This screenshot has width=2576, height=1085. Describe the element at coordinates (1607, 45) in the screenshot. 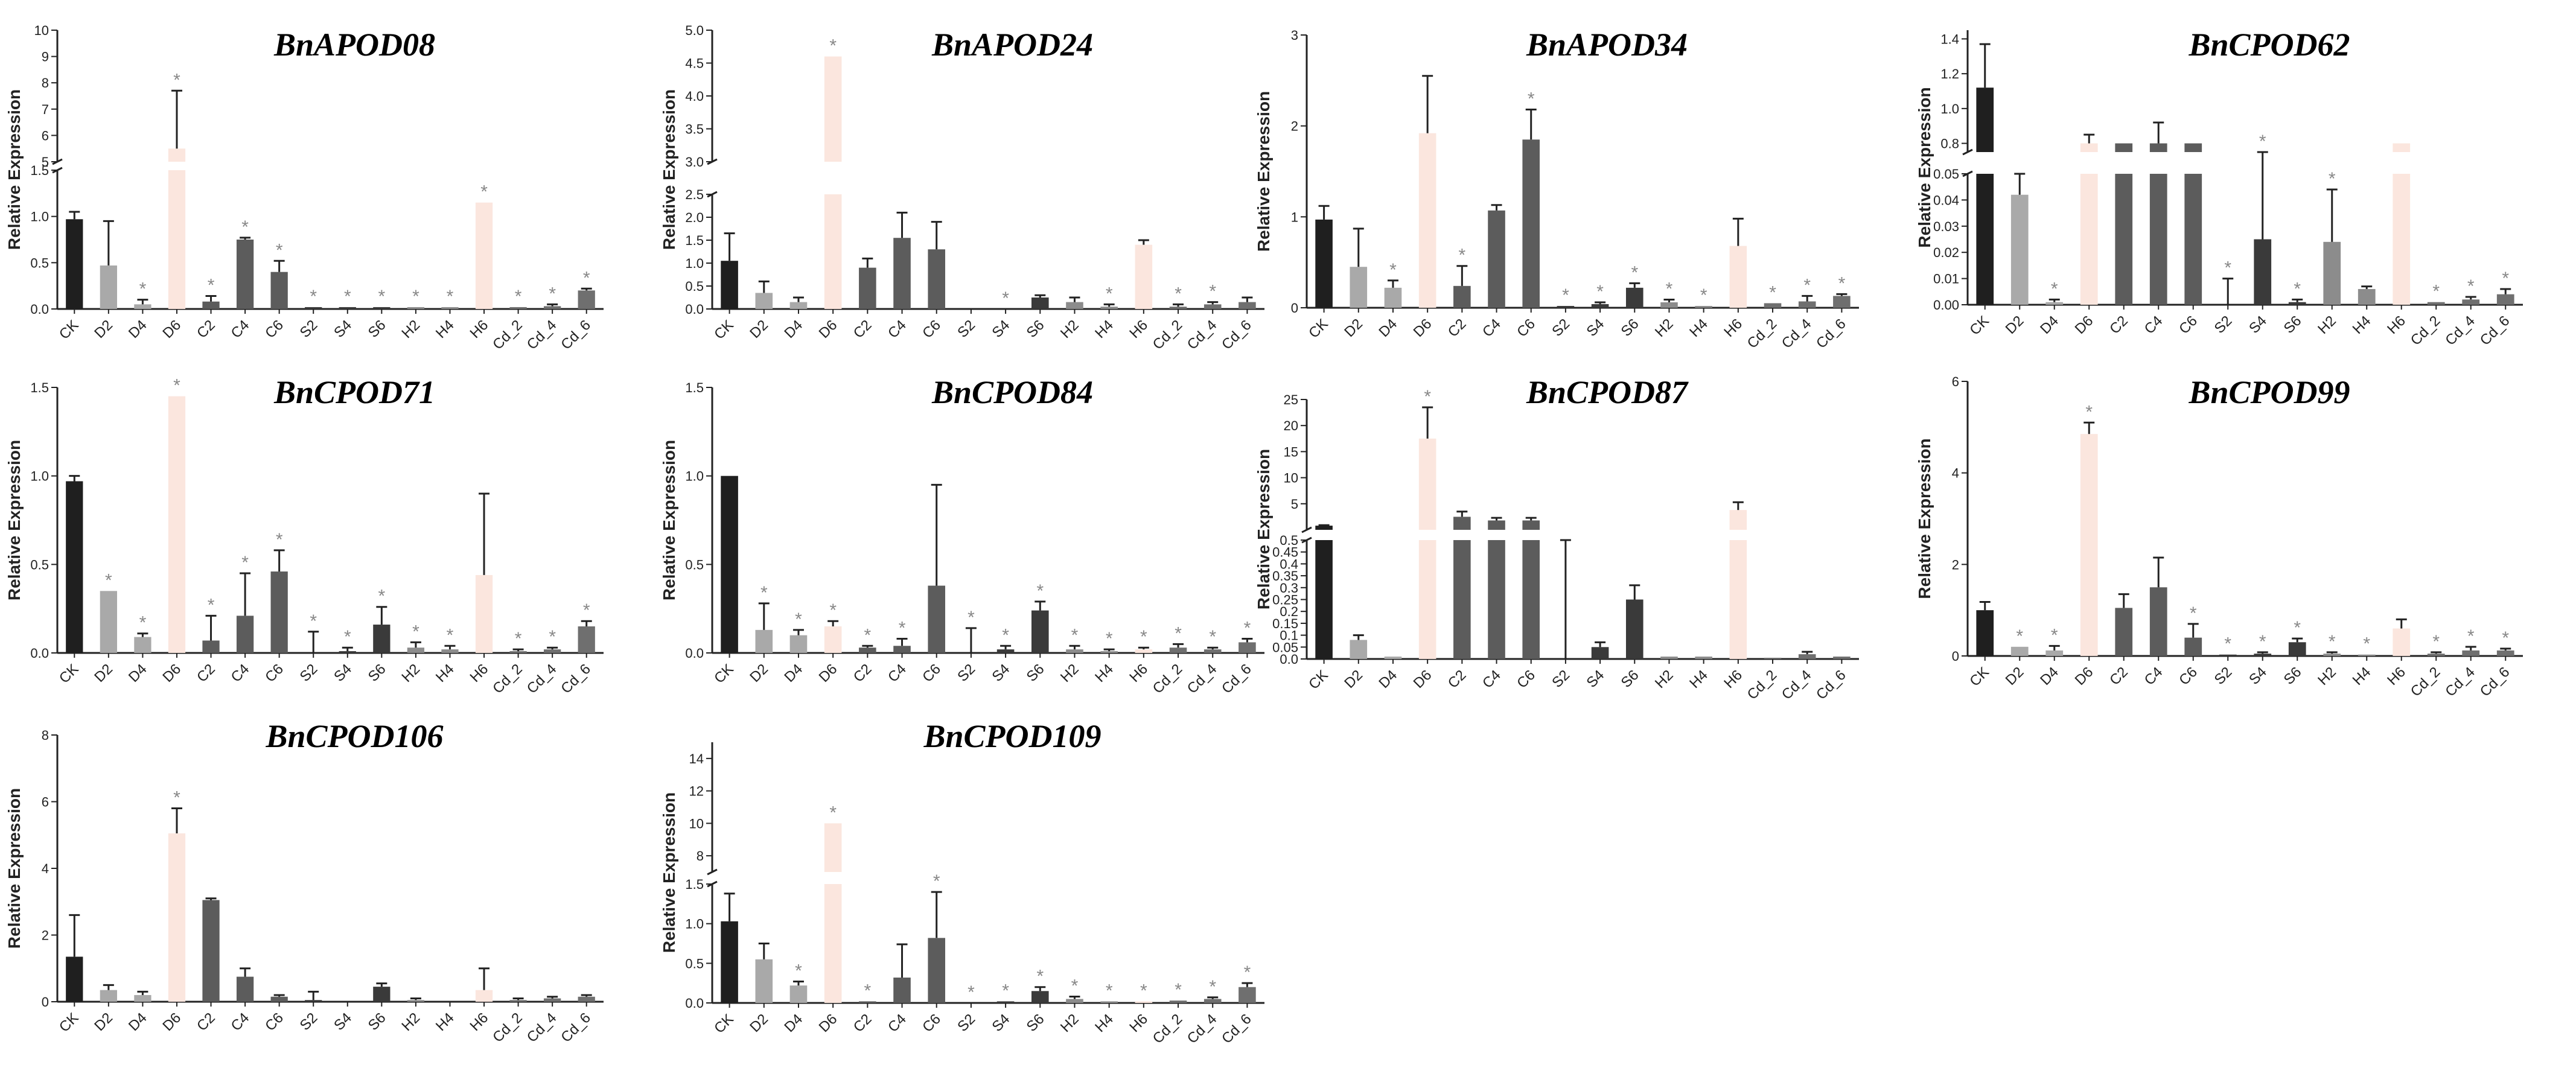

I see `chart-title: BnAPOD34` at that location.